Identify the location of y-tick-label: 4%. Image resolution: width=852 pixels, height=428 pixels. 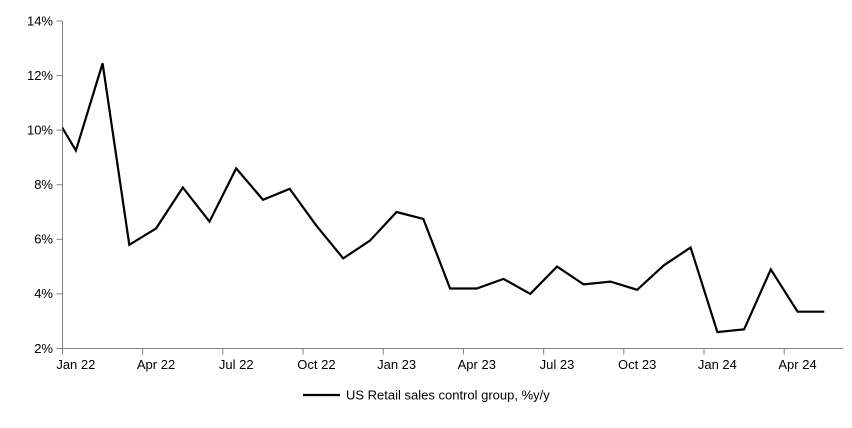
(43, 293).